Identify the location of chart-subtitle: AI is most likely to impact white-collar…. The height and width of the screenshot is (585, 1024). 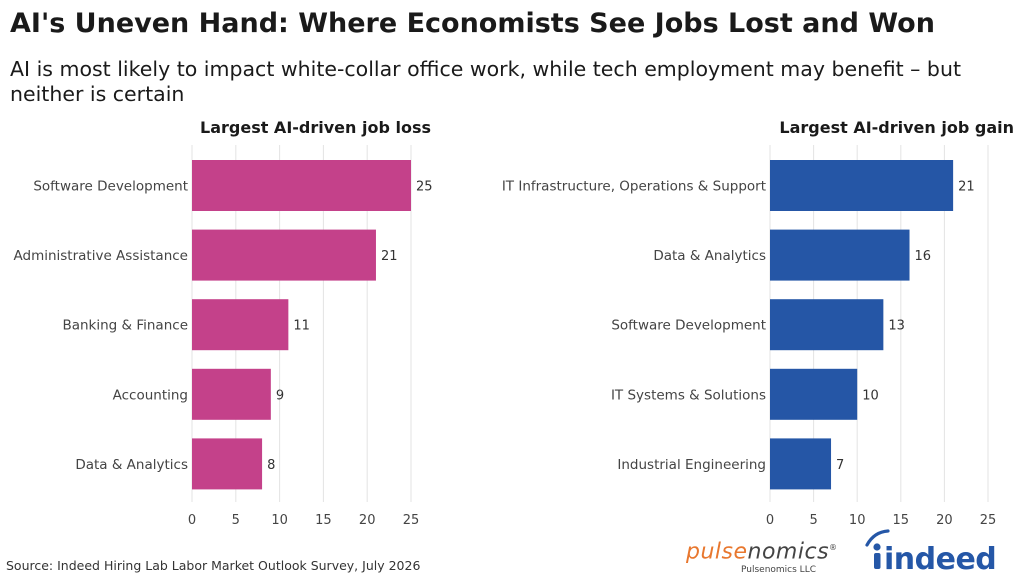
(485, 81).